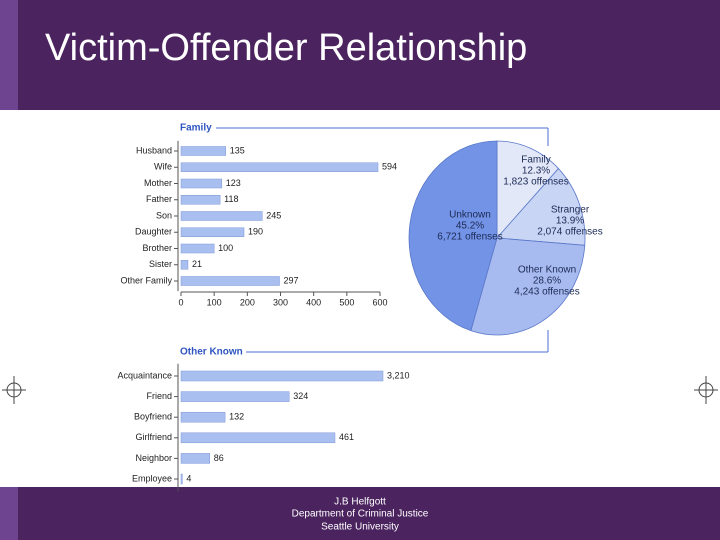 Image resolution: width=720 pixels, height=540 pixels. Describe the element at coordinates (146, 280) in the screenshot. I see `category-label: Other Family` at that location.